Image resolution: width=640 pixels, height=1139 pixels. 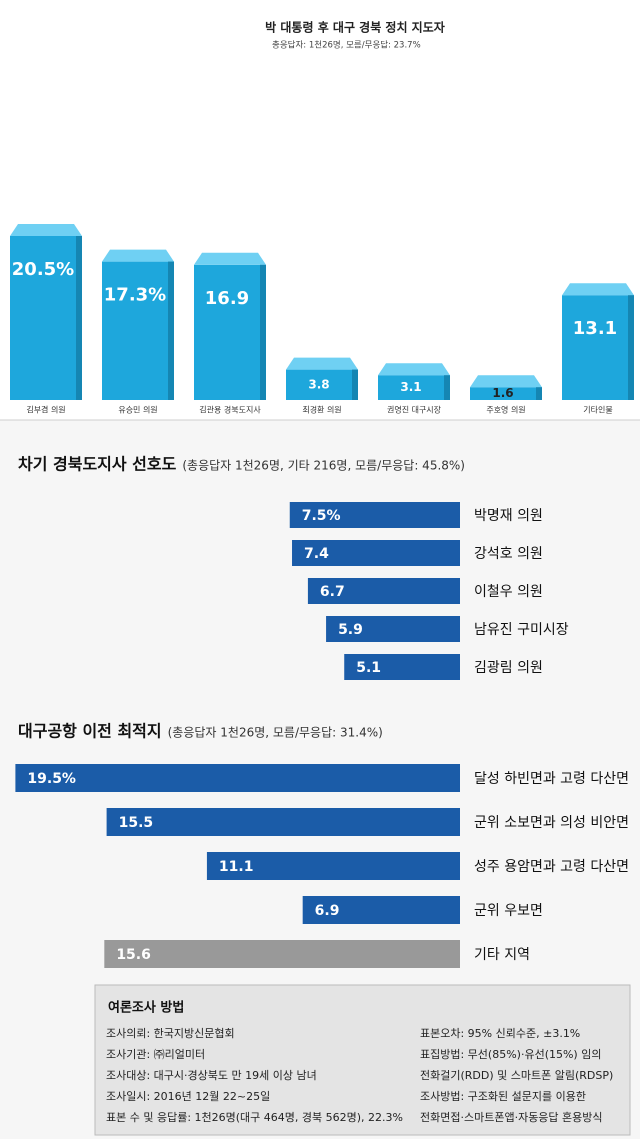 What do you see at coordinates (236, 867) in the screenshot?
I see `value-label: 11.1` at bounding box center [236, 867].